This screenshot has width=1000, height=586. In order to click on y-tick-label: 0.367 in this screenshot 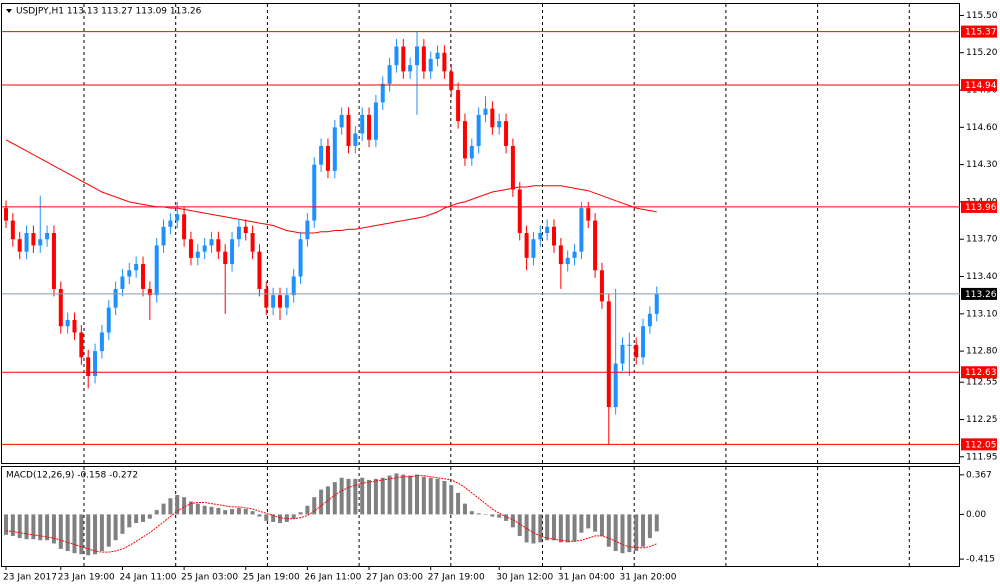, I will do `click(979, 475)`.